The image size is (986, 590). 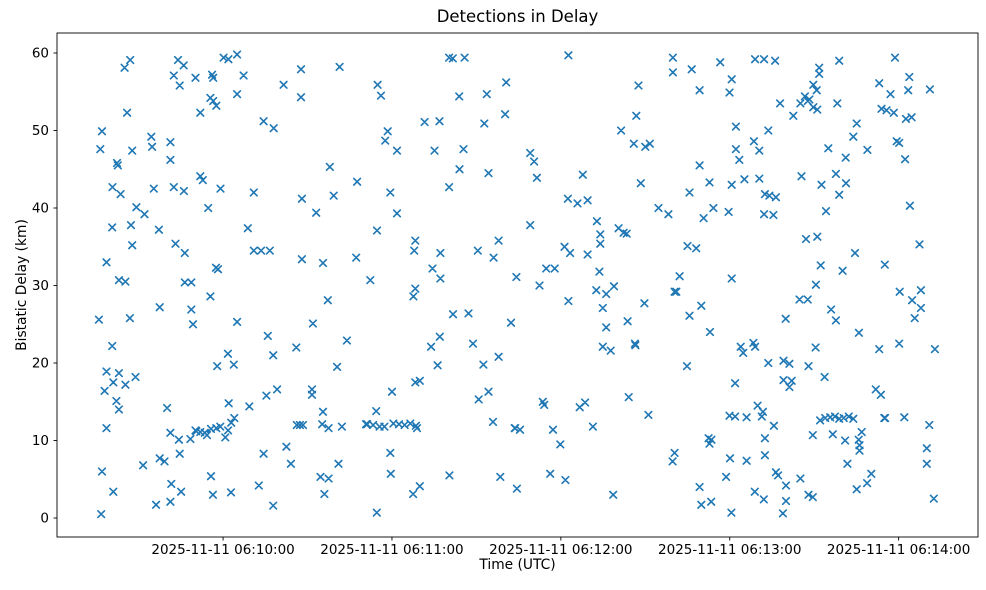 What do you see at coordinates (44, 519) in the screenshot?
I see `y-tick-label: 0` at bounding box center [44, 519].